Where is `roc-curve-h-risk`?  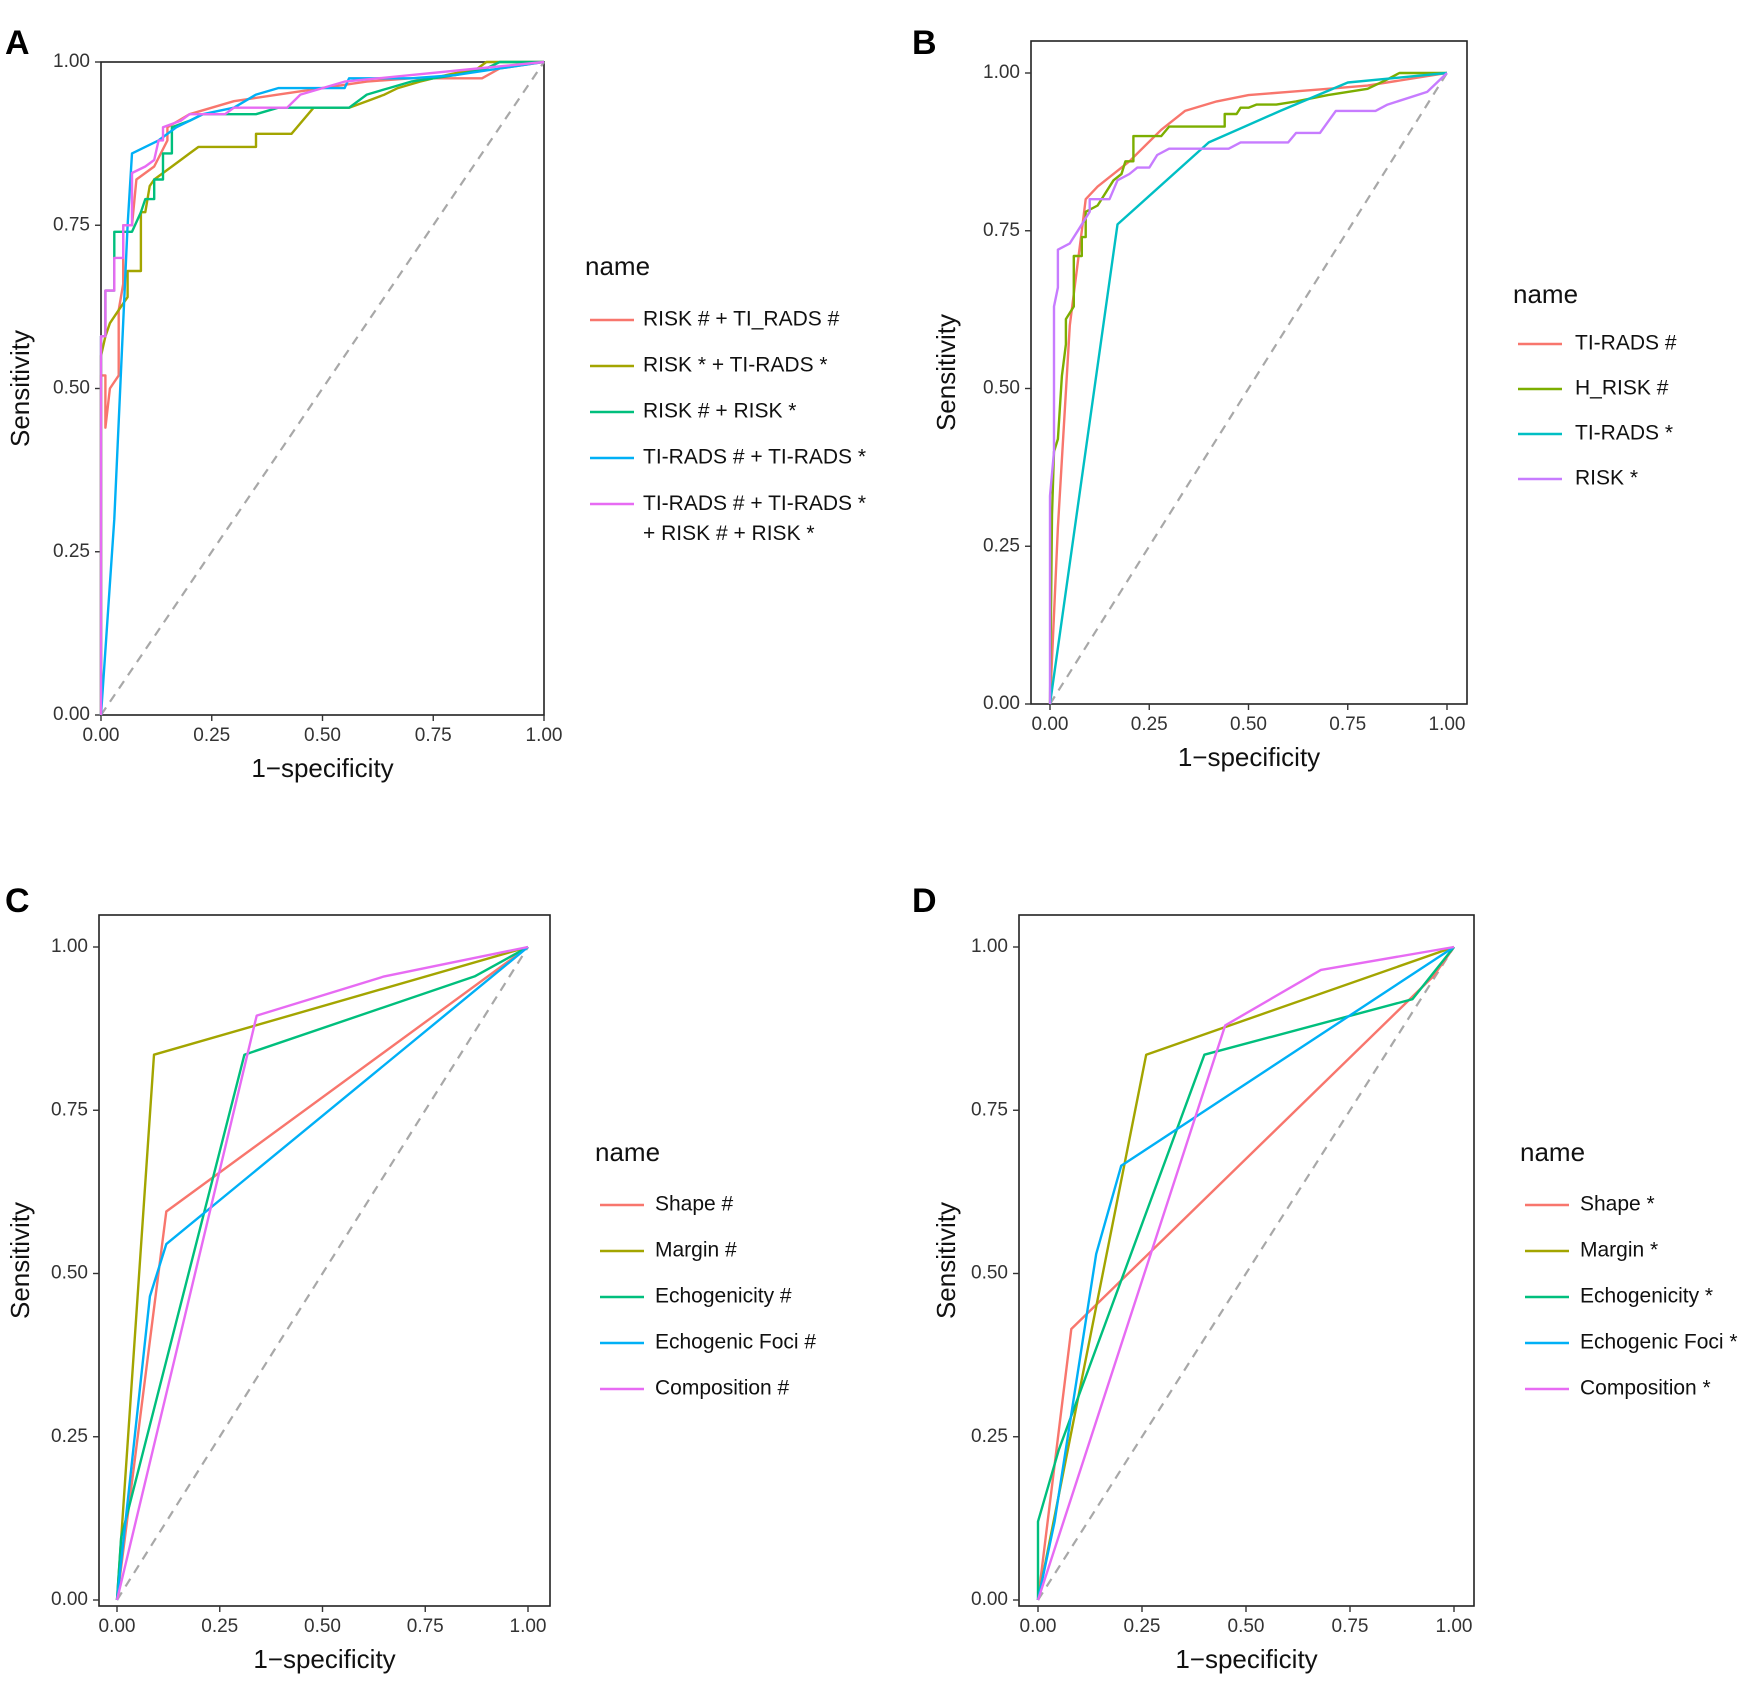 roc-curve-h-risk is located at coordinates (1247, 388).